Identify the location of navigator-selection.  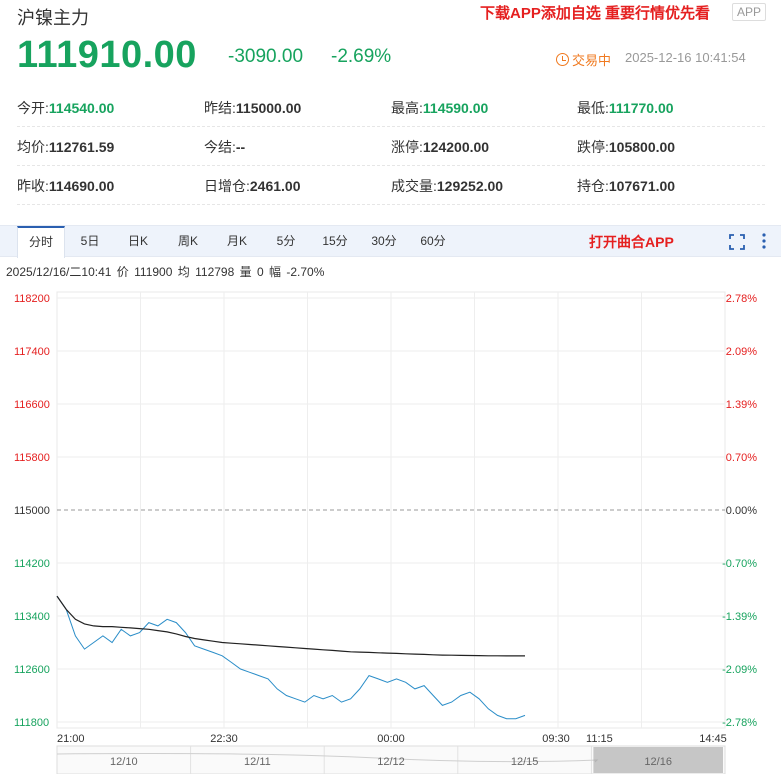
(658, 760).